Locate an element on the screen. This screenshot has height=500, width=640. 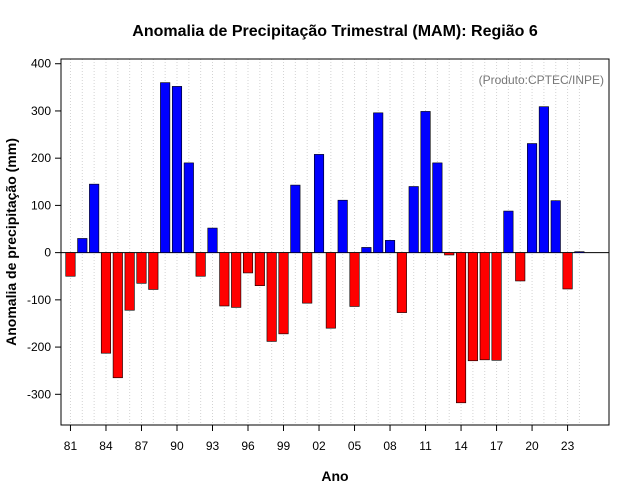
bar-2019 is located at coordinates (520, 267).